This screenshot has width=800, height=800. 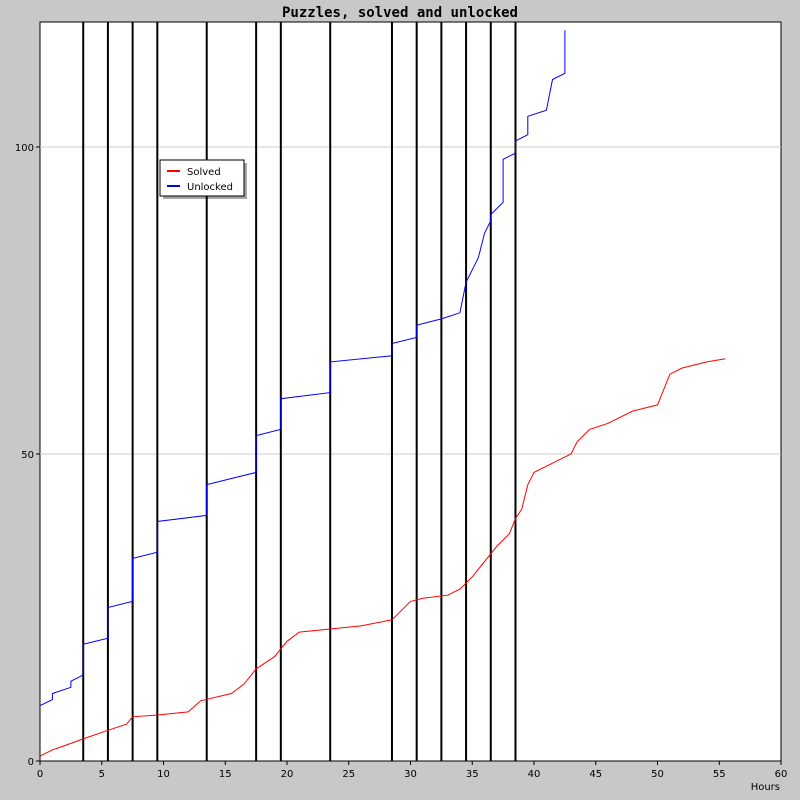 What do you see at coordinates (102, 774) in the screenshot?
I see `x-tick-label-5: 5` at bounding box center [102, 774].